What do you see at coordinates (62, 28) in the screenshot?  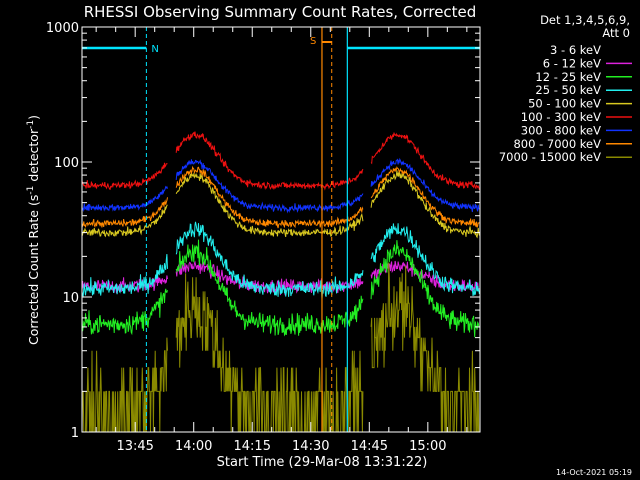 I see `y-tick-label-3: 1000` at bounding box center [62, 28].